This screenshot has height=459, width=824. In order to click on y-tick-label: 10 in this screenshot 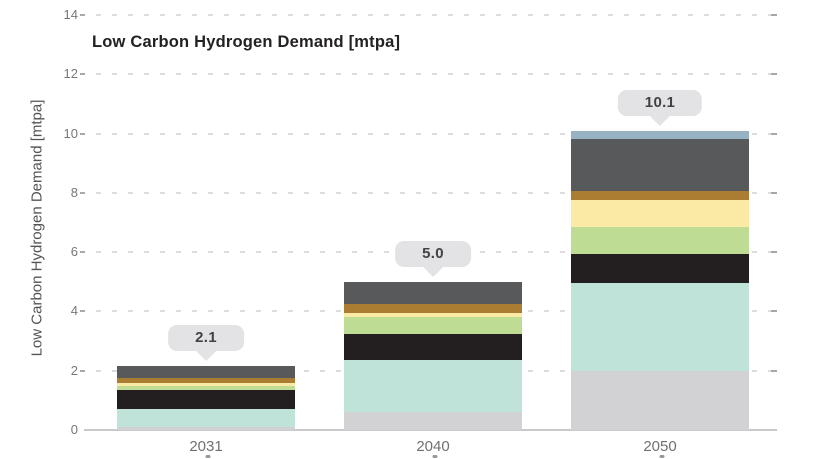, I will do `click(70, 133)`.